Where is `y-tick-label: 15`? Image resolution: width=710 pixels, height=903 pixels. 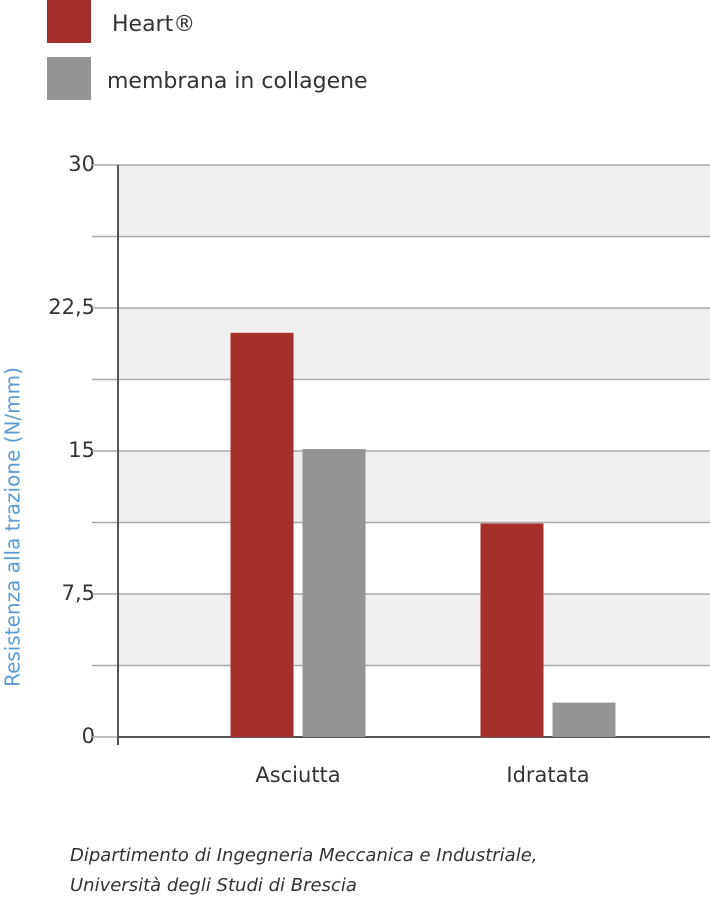
y-tick-label: 15 is located at coordinates (81, 450).